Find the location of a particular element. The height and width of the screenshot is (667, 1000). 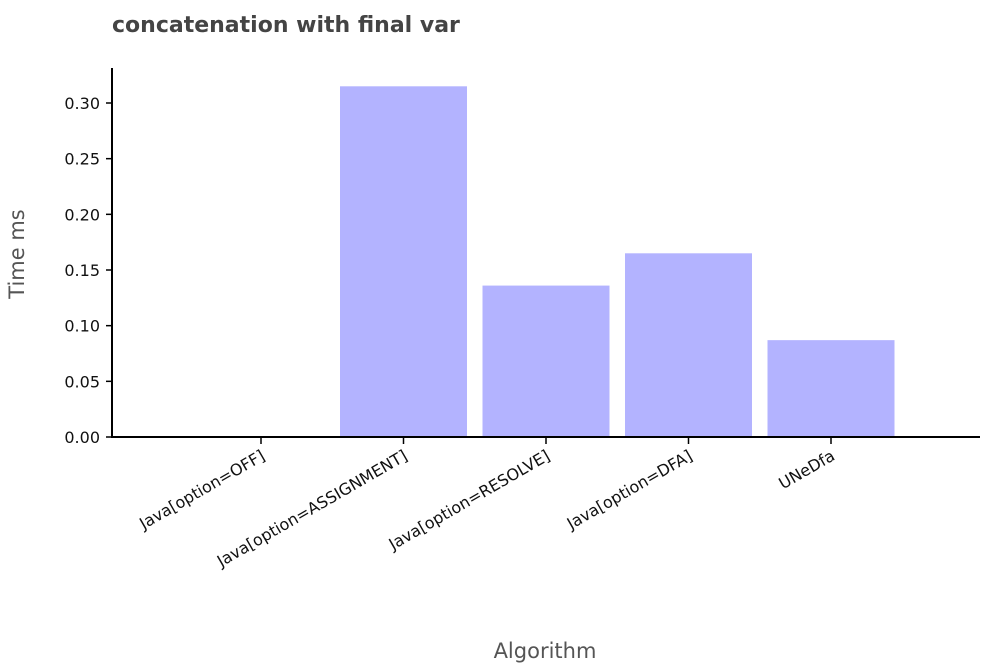

x-axis-label: Algorithm is located at coordinates (545, 651).